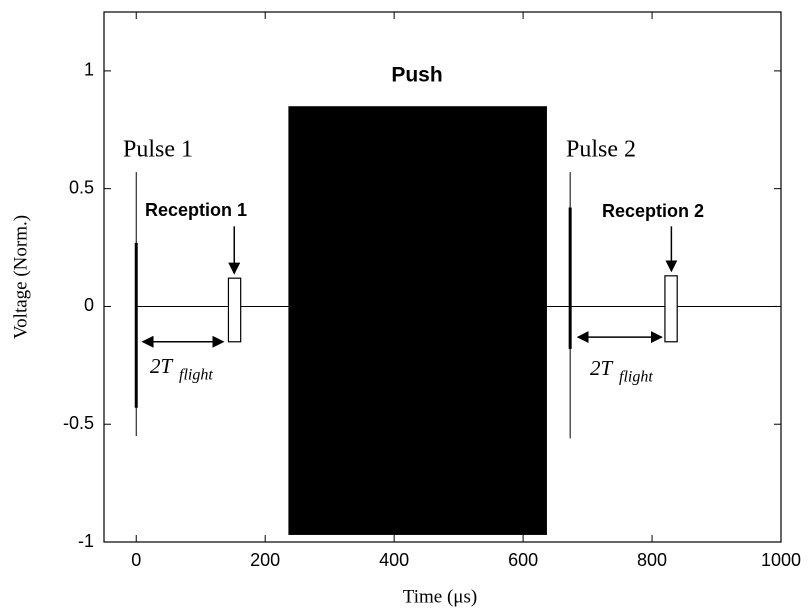 This screenshot has width=811, height=613. Describe the element at coordinates (196, 210) in the screenshot. I see `reception-label: Reception 1` at that location.